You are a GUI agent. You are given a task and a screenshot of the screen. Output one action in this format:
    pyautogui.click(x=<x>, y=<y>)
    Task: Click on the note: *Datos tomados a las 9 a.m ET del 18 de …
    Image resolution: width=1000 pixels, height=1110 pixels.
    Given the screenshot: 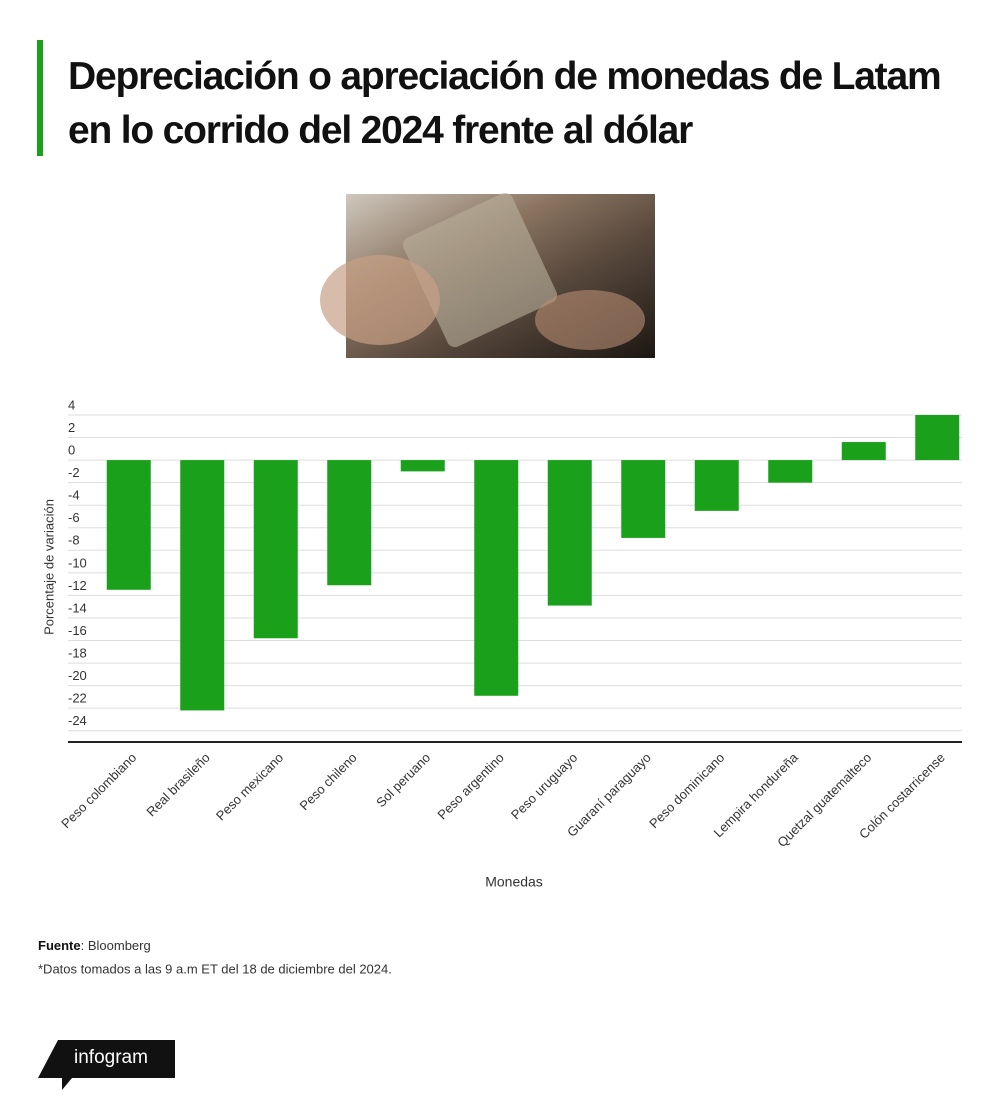 What is the action you would take?
    pyautogui.click(x=215, y=968)
    